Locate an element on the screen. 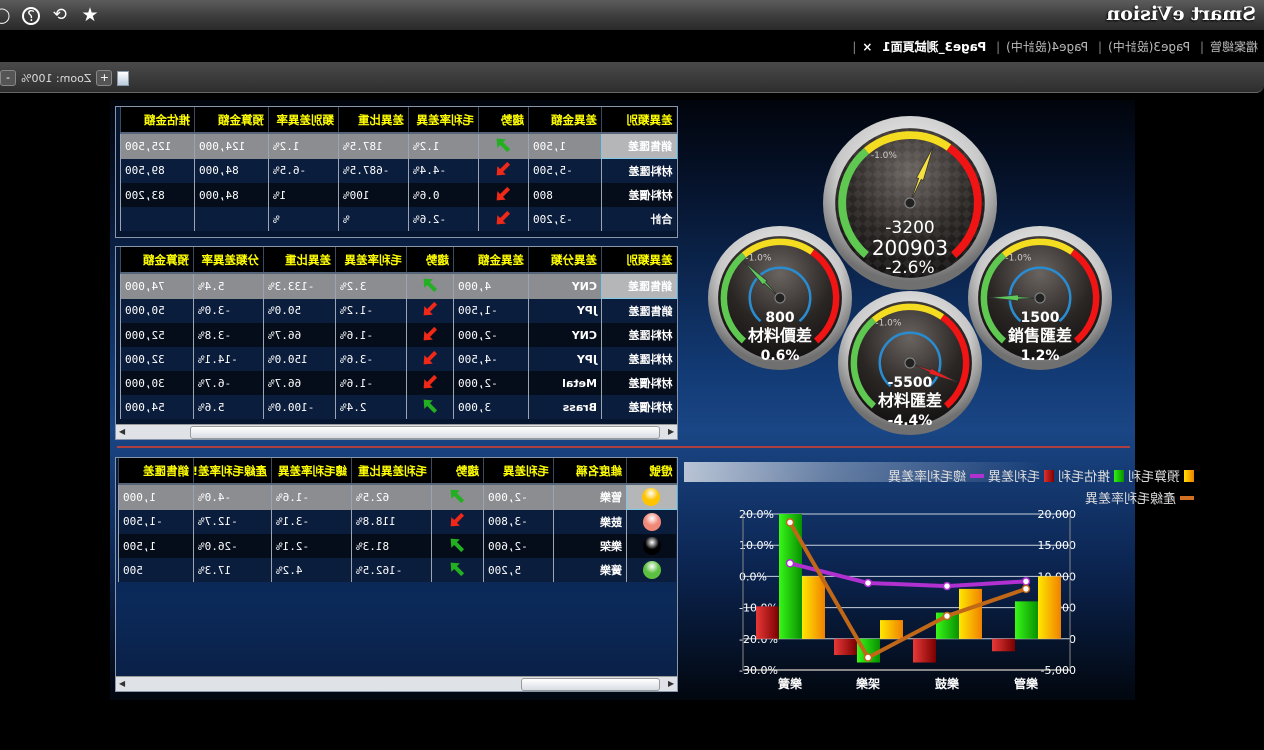 The image size is (1264, 750). zoom-out-button: - is located at coordinates (8, 78).